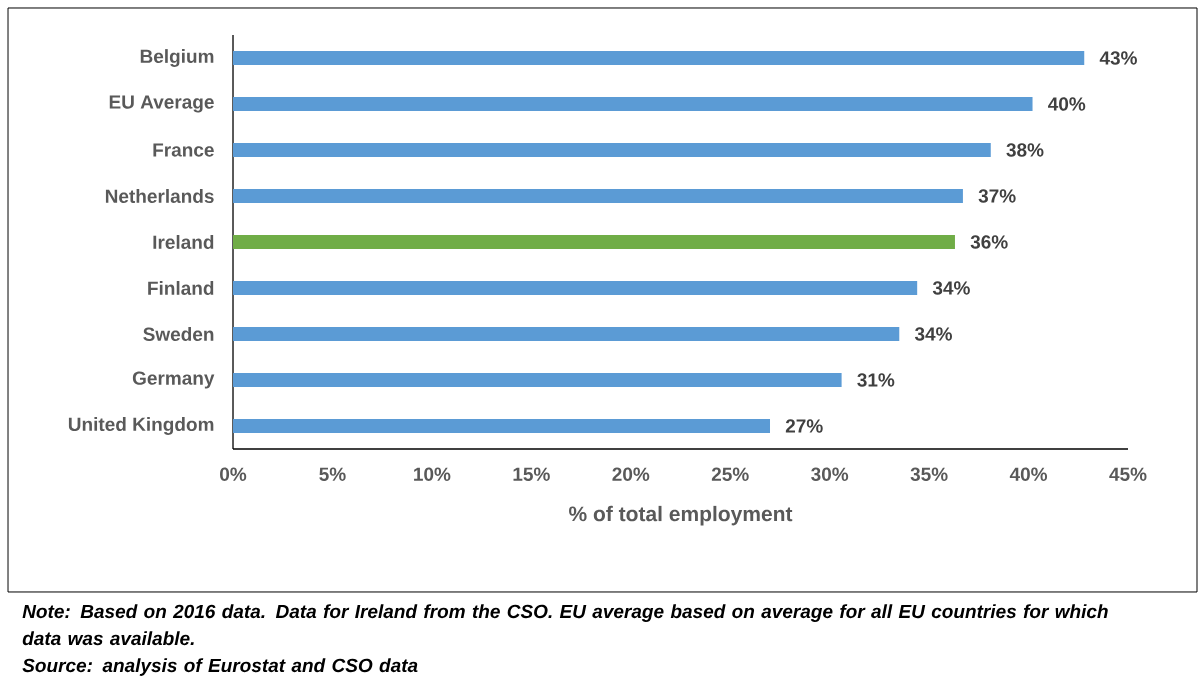  Describe the element at coordinates (997, 196) in the screenshot. I see `data-label: 37%` at that location.